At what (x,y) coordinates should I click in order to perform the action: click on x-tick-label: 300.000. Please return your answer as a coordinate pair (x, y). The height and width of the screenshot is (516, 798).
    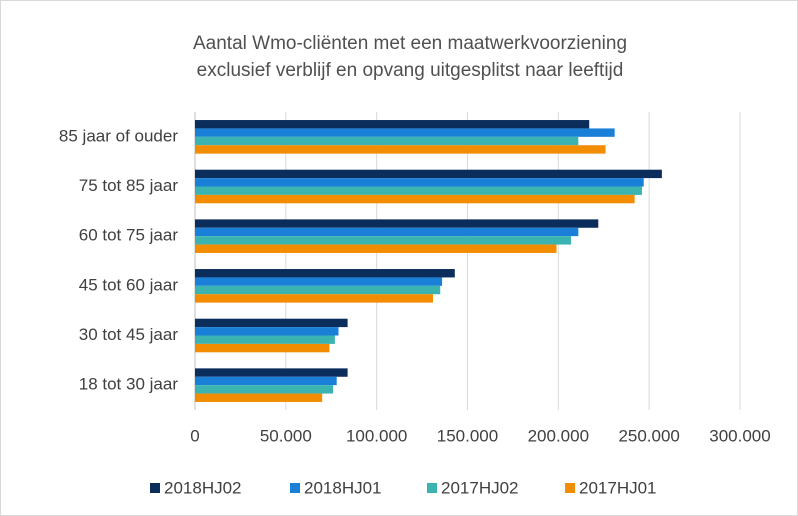
    Looking at the image, I should click on (739, 435).